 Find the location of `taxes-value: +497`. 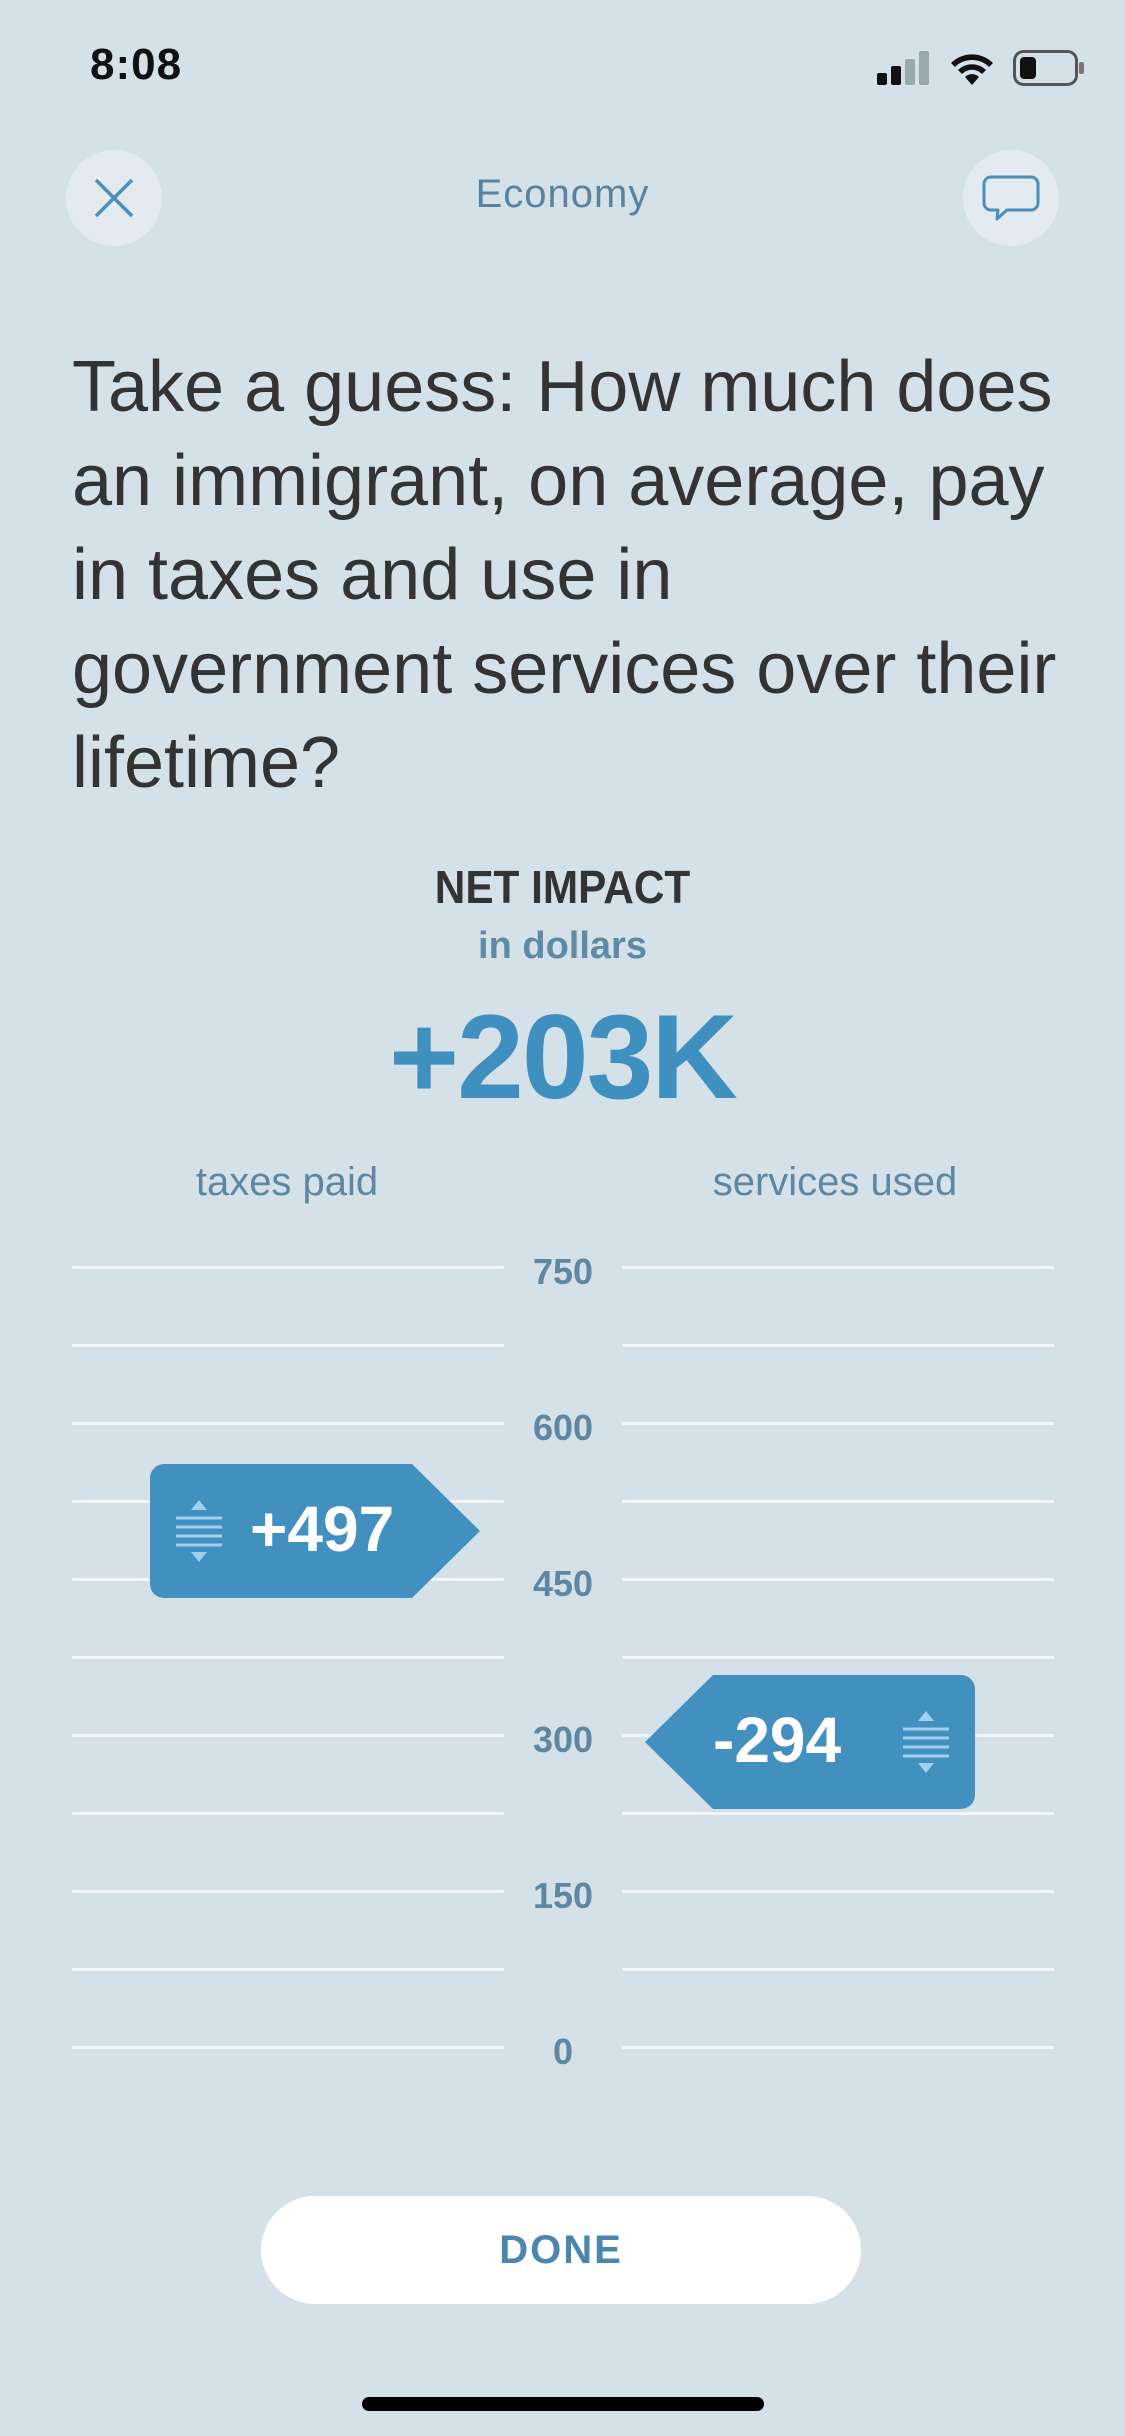

taxes-value: +497 is located at coordinates (322, 1529).